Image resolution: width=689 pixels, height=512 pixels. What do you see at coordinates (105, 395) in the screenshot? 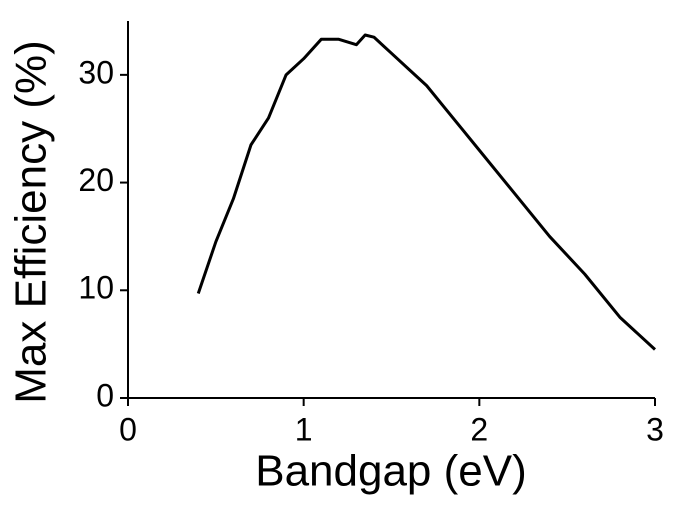
I see `y-tick-label: 0` at bounding box center [105, 395].